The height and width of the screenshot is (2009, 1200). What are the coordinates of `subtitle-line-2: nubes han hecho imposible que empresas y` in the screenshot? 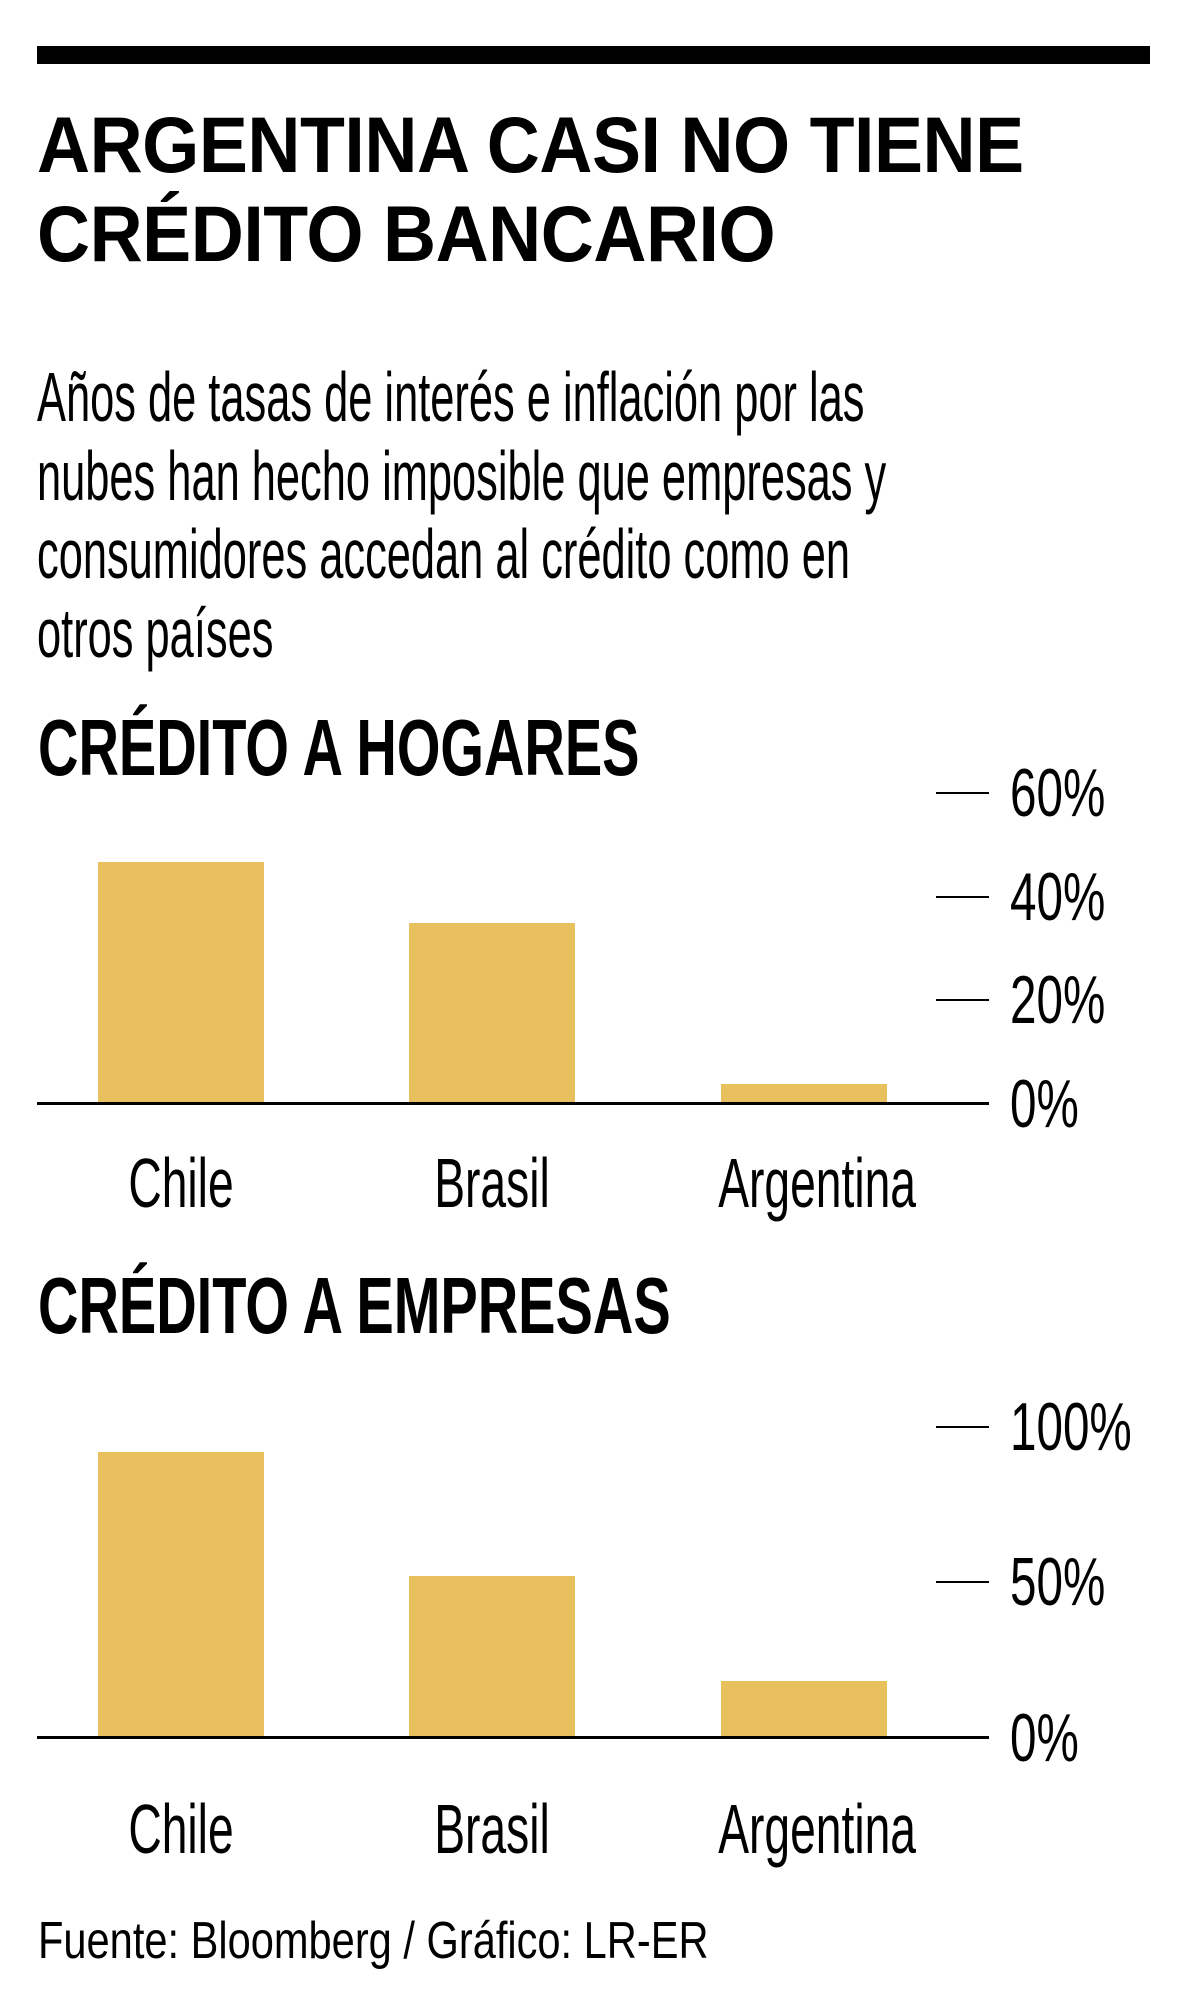 It's located at (462, 475).